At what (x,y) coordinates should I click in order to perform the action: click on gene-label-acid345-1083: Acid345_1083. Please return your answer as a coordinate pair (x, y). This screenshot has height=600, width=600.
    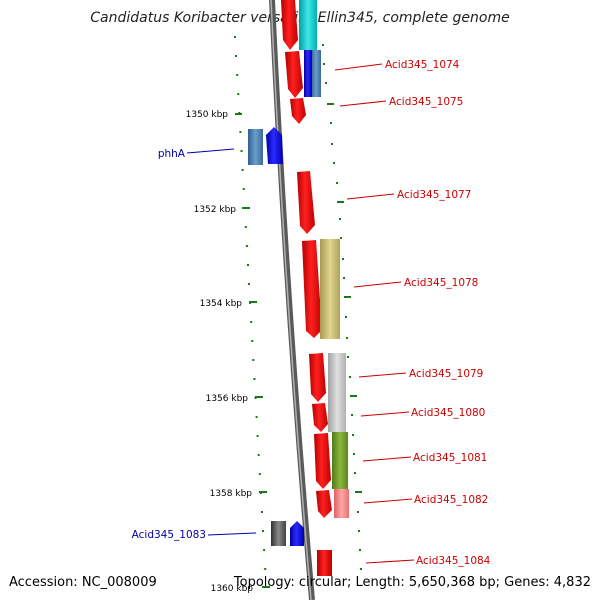
    Looking at the image, I should click on (169, 535).